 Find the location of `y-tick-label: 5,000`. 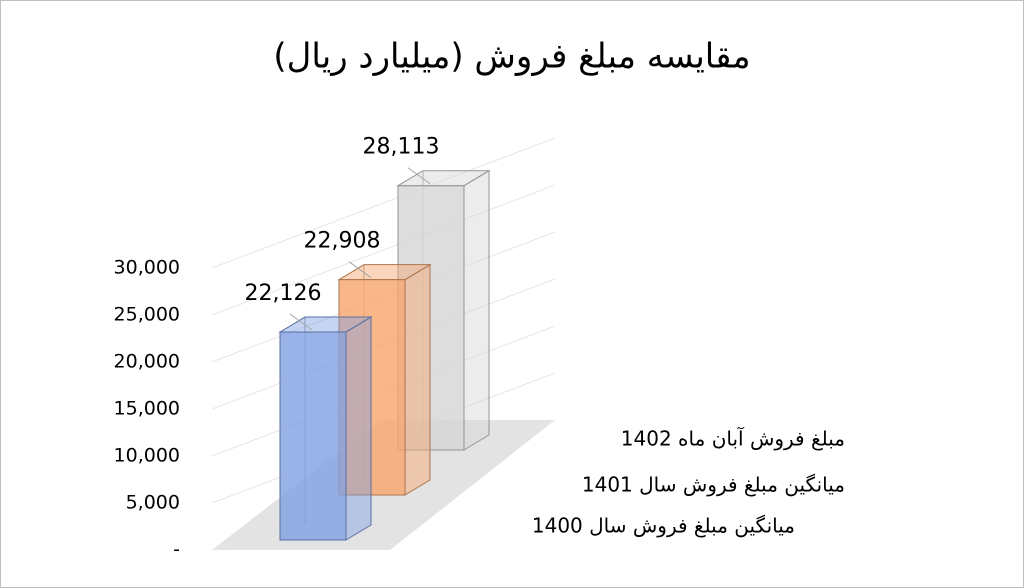

y-tick-label: 5,000 is located at coordinates (153, 503).